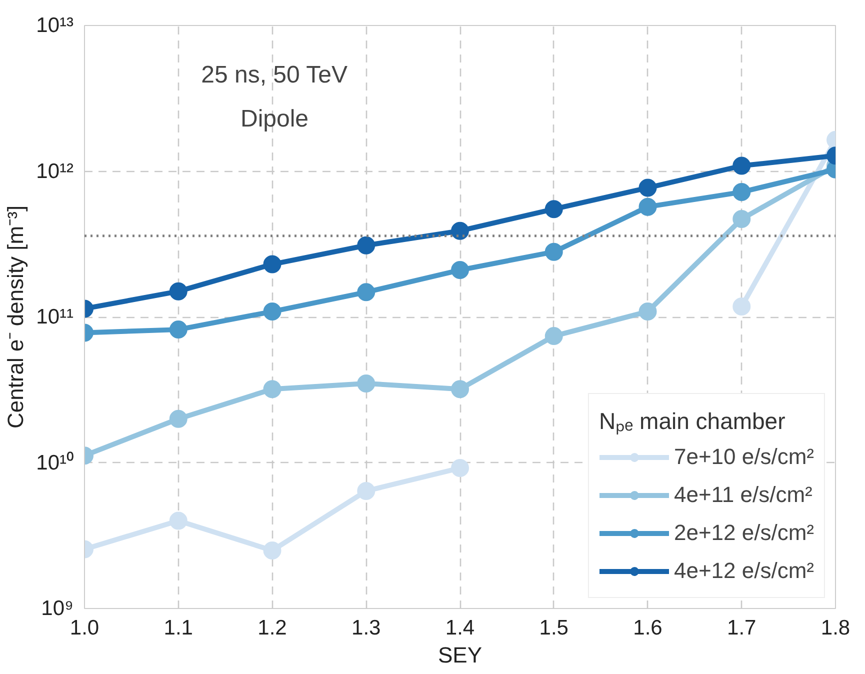  I want to click on x-axis-title: SEY, so click(460, 655).